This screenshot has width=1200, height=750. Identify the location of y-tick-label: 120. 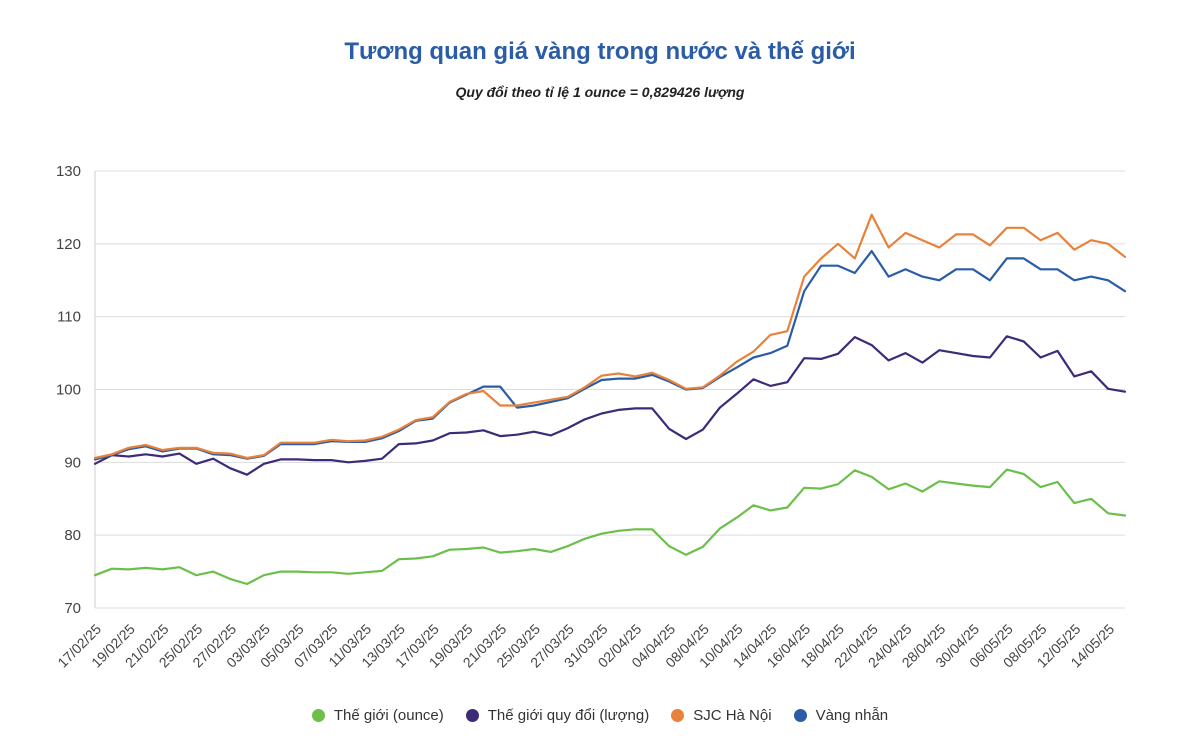
(68, 244).